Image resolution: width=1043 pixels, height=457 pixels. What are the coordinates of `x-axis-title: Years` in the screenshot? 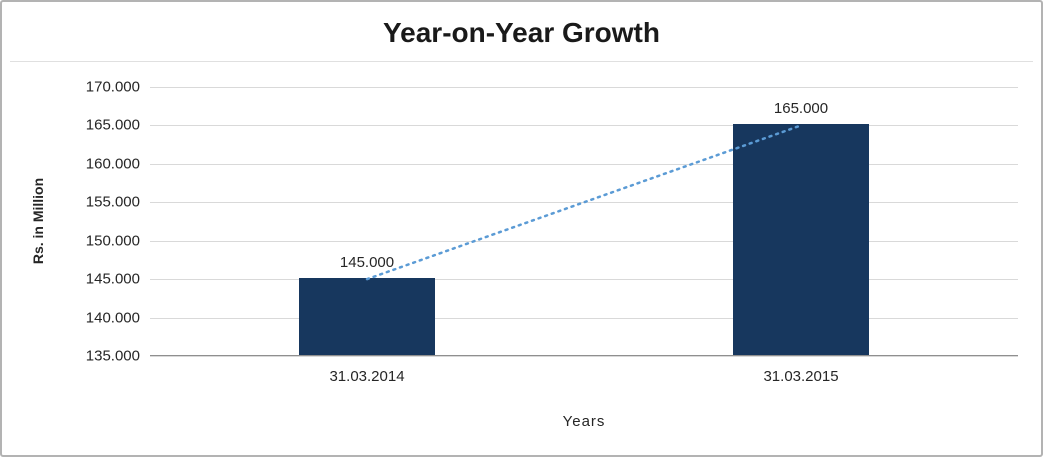 It's located at (584, 421).